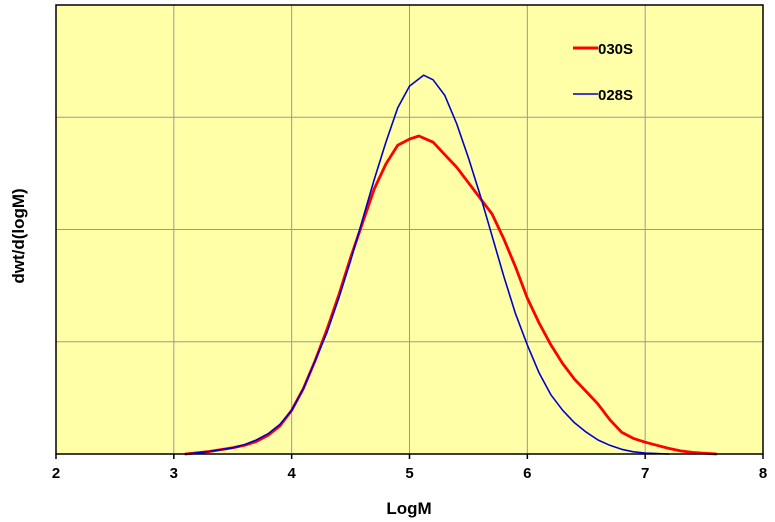 This screenshot has height=522, width=775. I want to click on legend-label-028S: 028S, so click(615, 95).